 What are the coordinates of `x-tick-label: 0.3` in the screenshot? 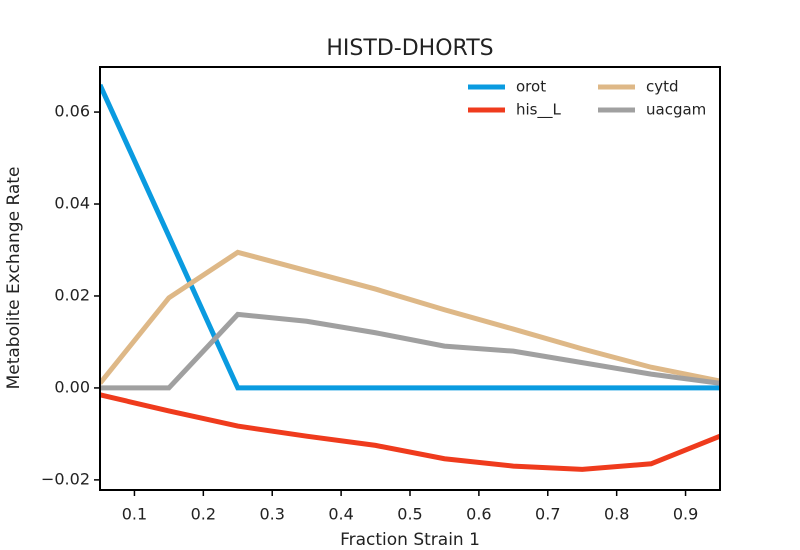 It's located at (271, 514).